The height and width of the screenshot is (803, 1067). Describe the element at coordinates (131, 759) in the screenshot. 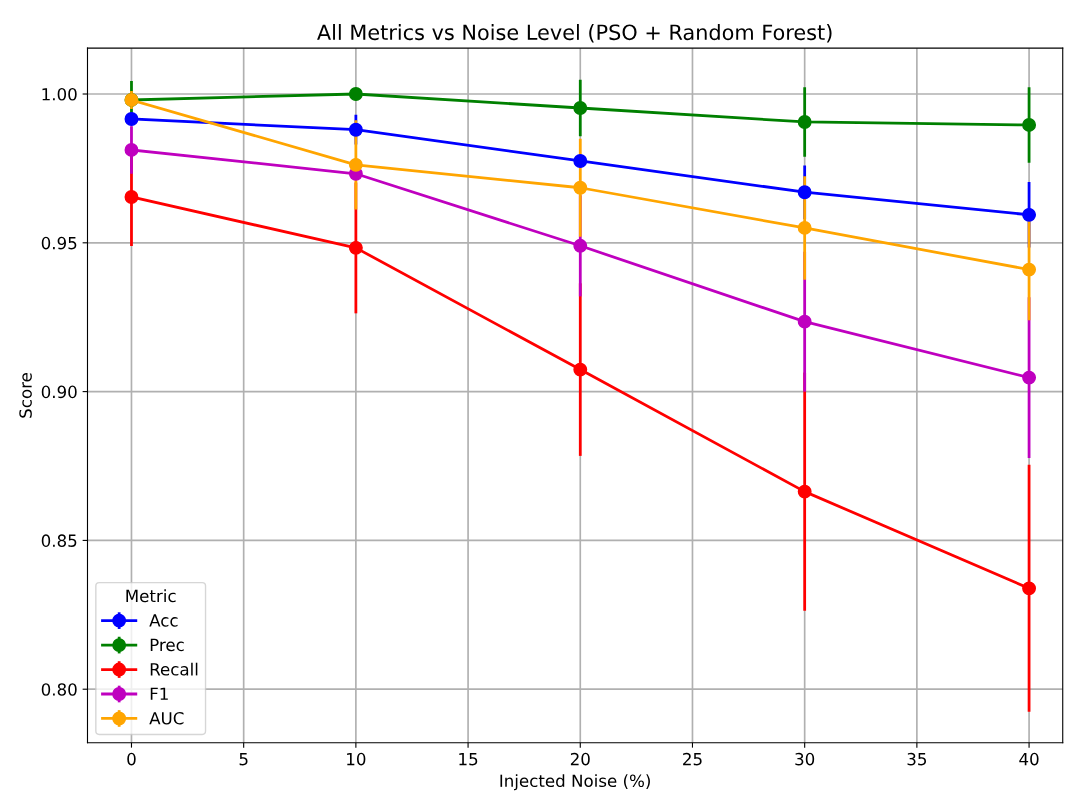

I see `x-tick-label: 0` at that location.